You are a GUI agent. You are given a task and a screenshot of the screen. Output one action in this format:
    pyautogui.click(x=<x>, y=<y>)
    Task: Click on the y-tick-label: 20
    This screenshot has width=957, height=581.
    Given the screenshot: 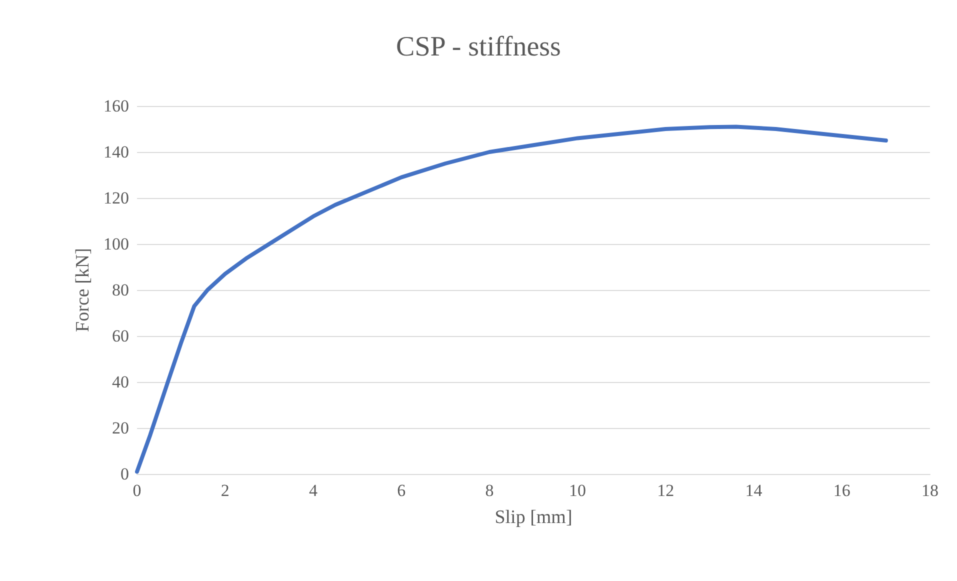 What is the action you would take?
    pyautogui.click(x=120, y=428)
    